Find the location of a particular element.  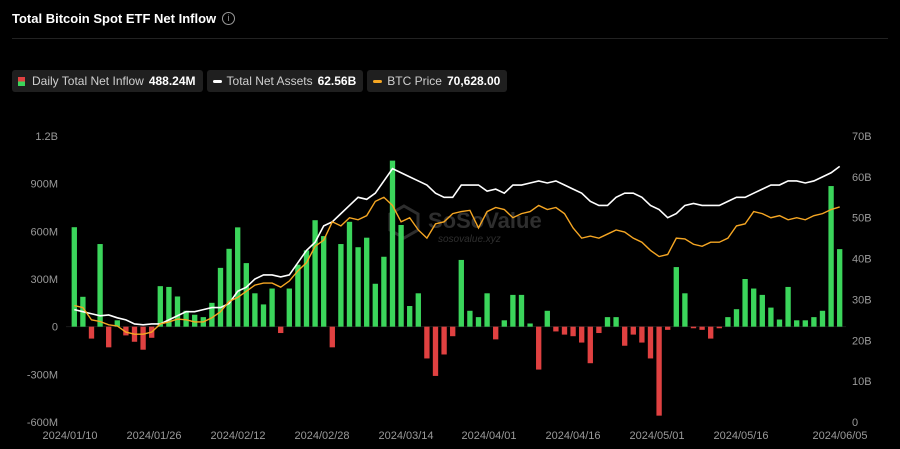

y-left-tick-label: -600M is located at coordinates (42, 423).